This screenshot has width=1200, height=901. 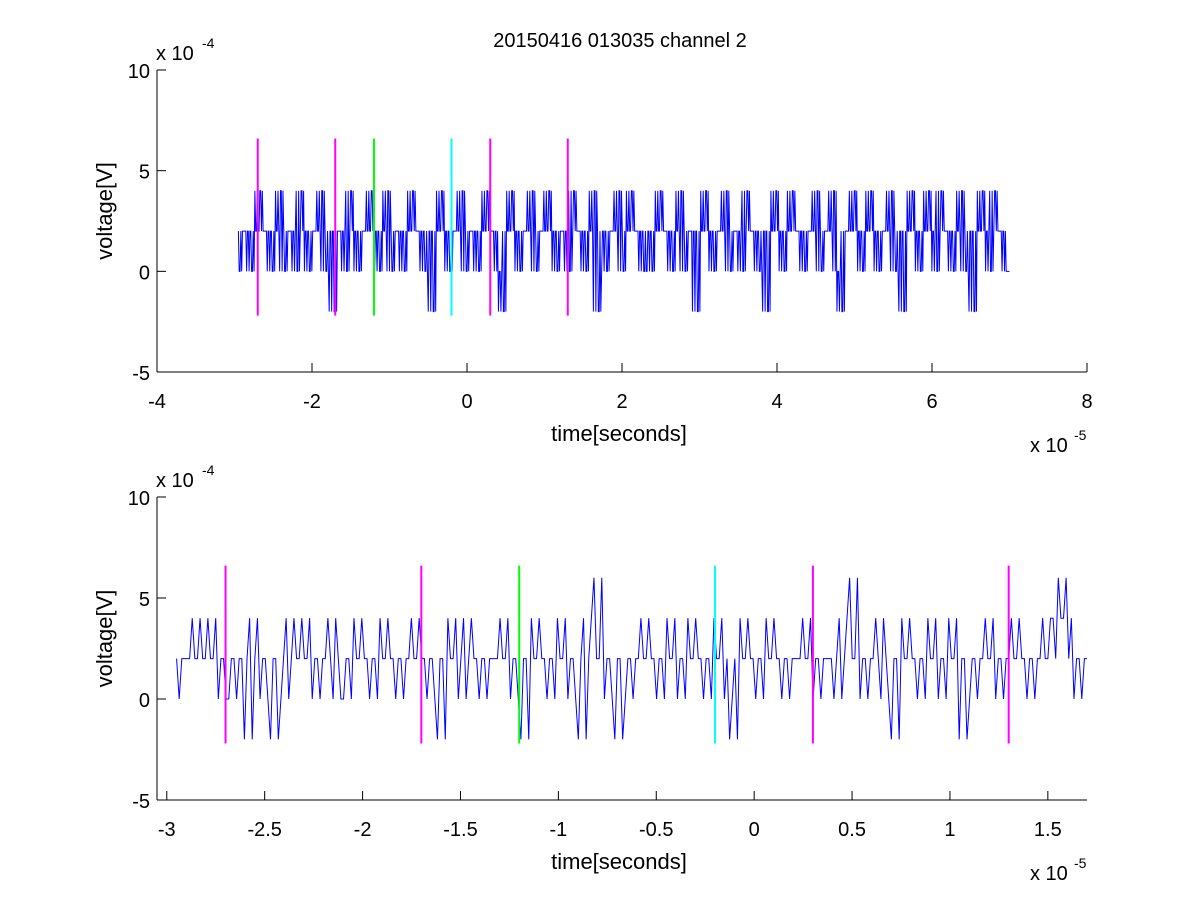 I want to click on x-tick-label: 8, so click(x=1086, y=402).